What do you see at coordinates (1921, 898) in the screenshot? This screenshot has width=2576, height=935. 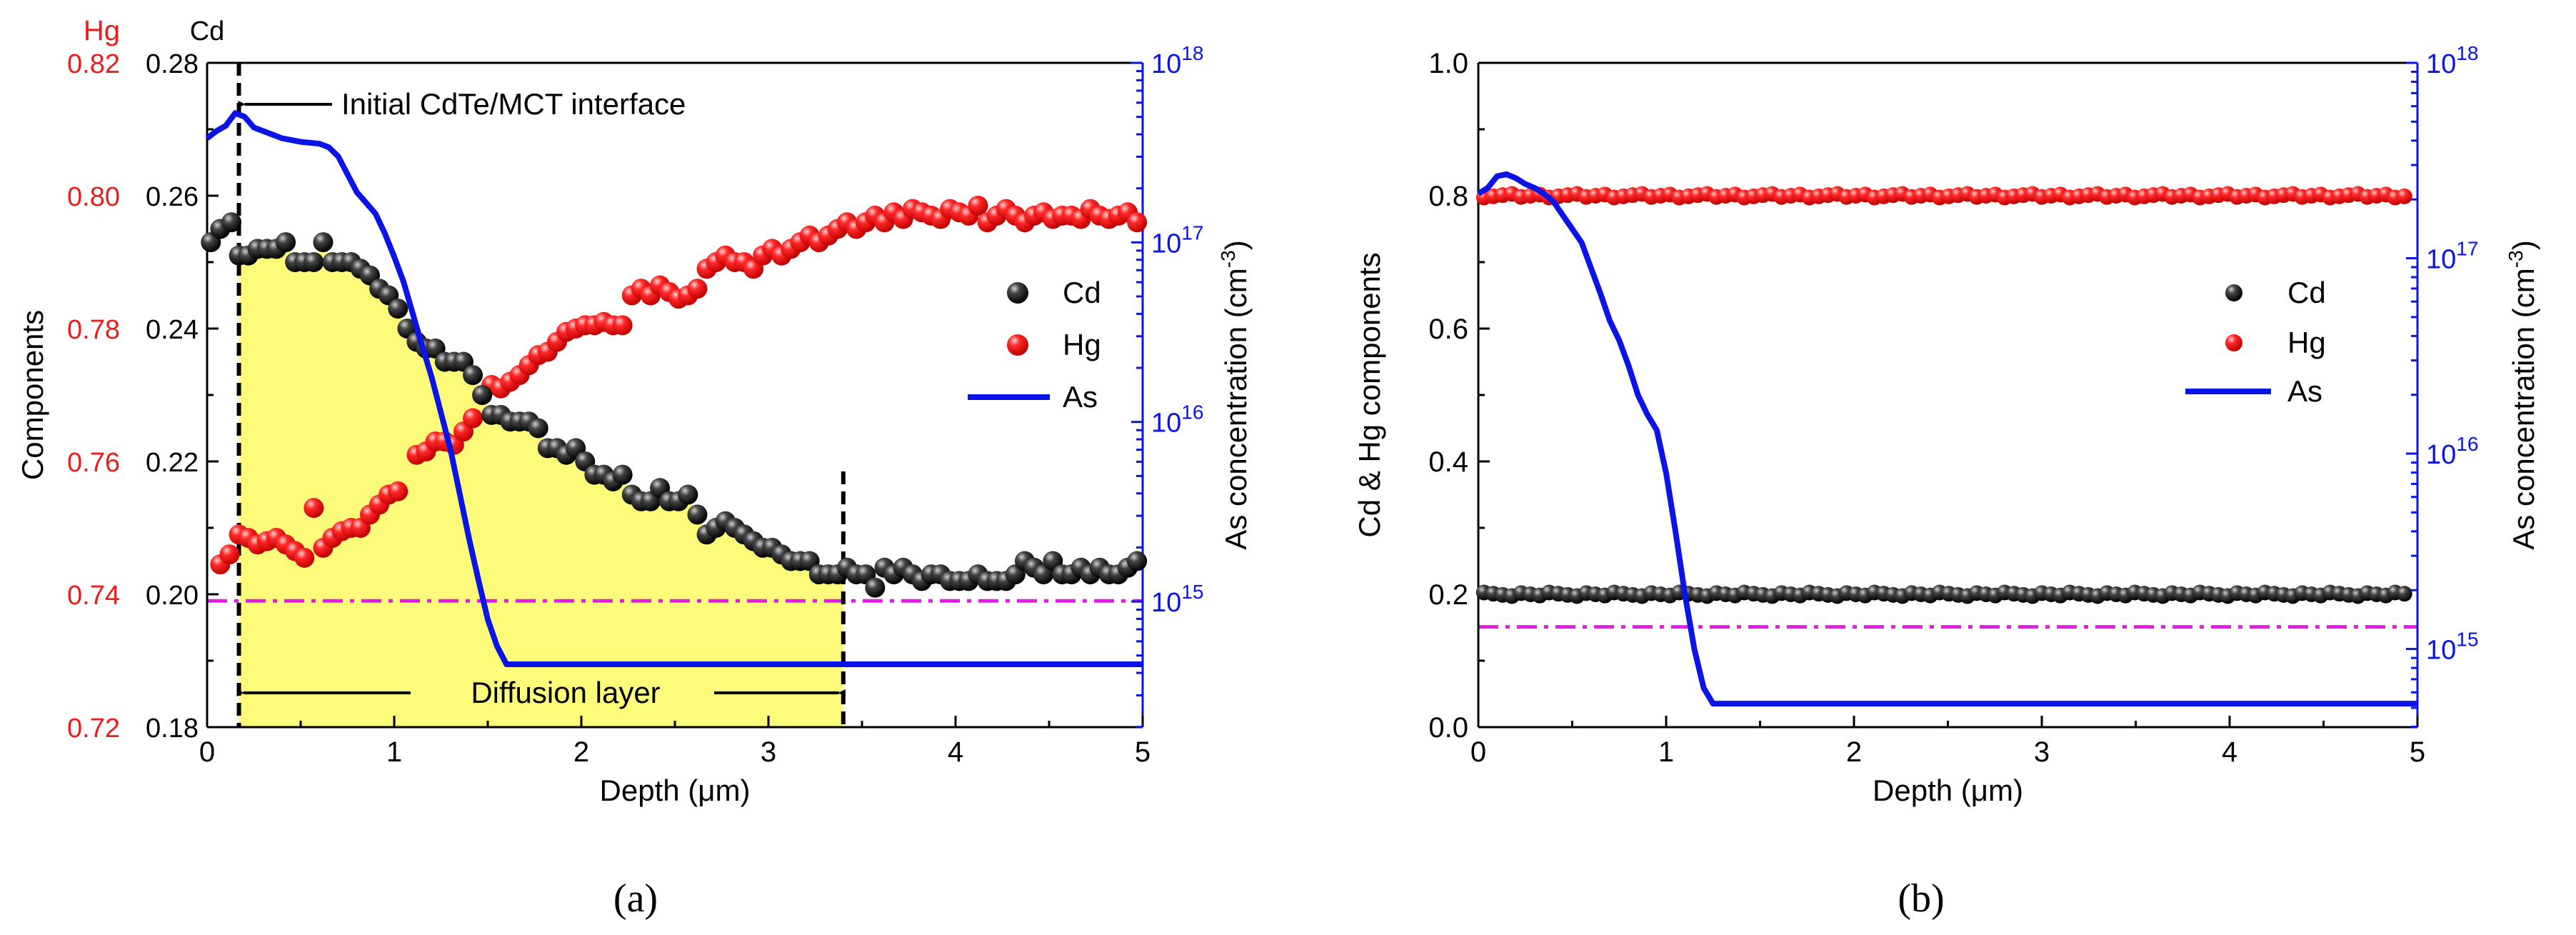 I see `panel-caption-b: (b)` at bounding box center [1921, 898].